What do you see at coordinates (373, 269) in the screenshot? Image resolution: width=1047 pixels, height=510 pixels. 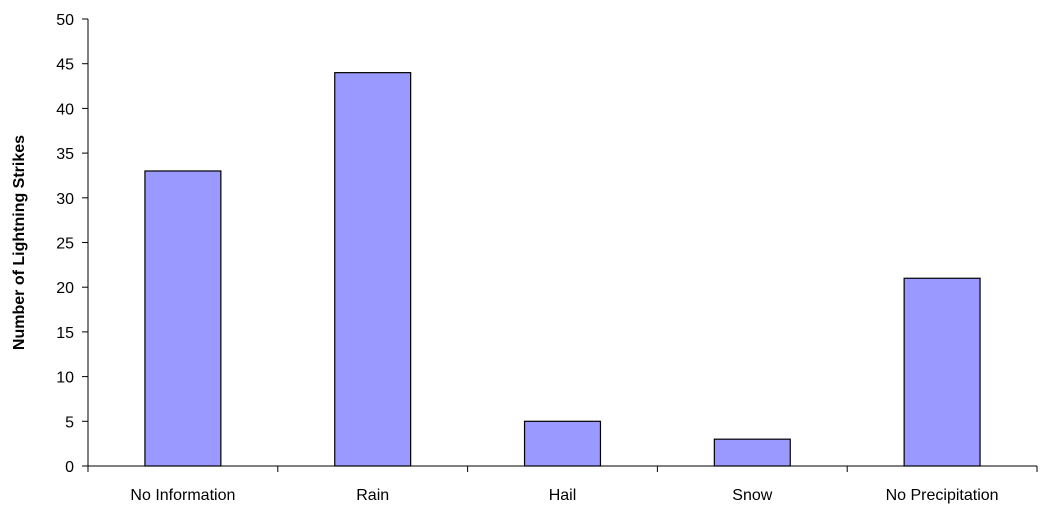 I see `bar-rain` at bounding box center [373, 269].